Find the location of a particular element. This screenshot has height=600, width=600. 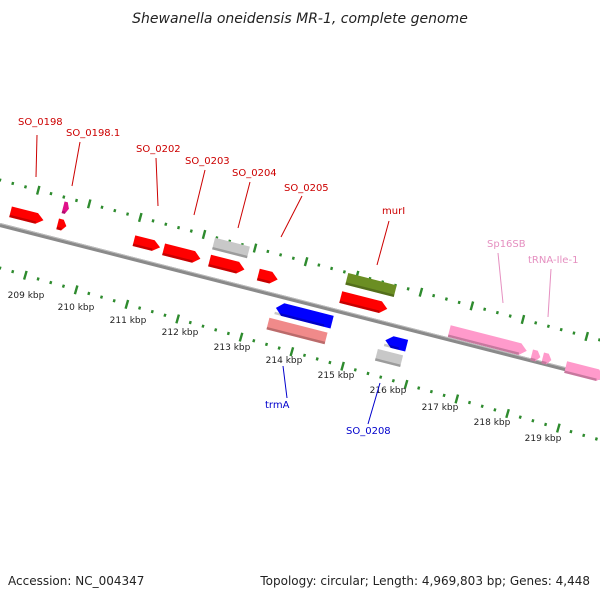

kbp-tick-label: 210 kbp is located at coordinates (76, 308).